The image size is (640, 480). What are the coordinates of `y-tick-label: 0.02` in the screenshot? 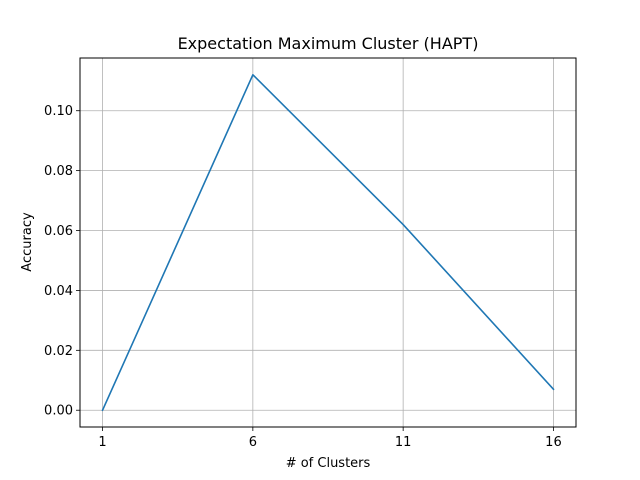 It's located at (58, 351).